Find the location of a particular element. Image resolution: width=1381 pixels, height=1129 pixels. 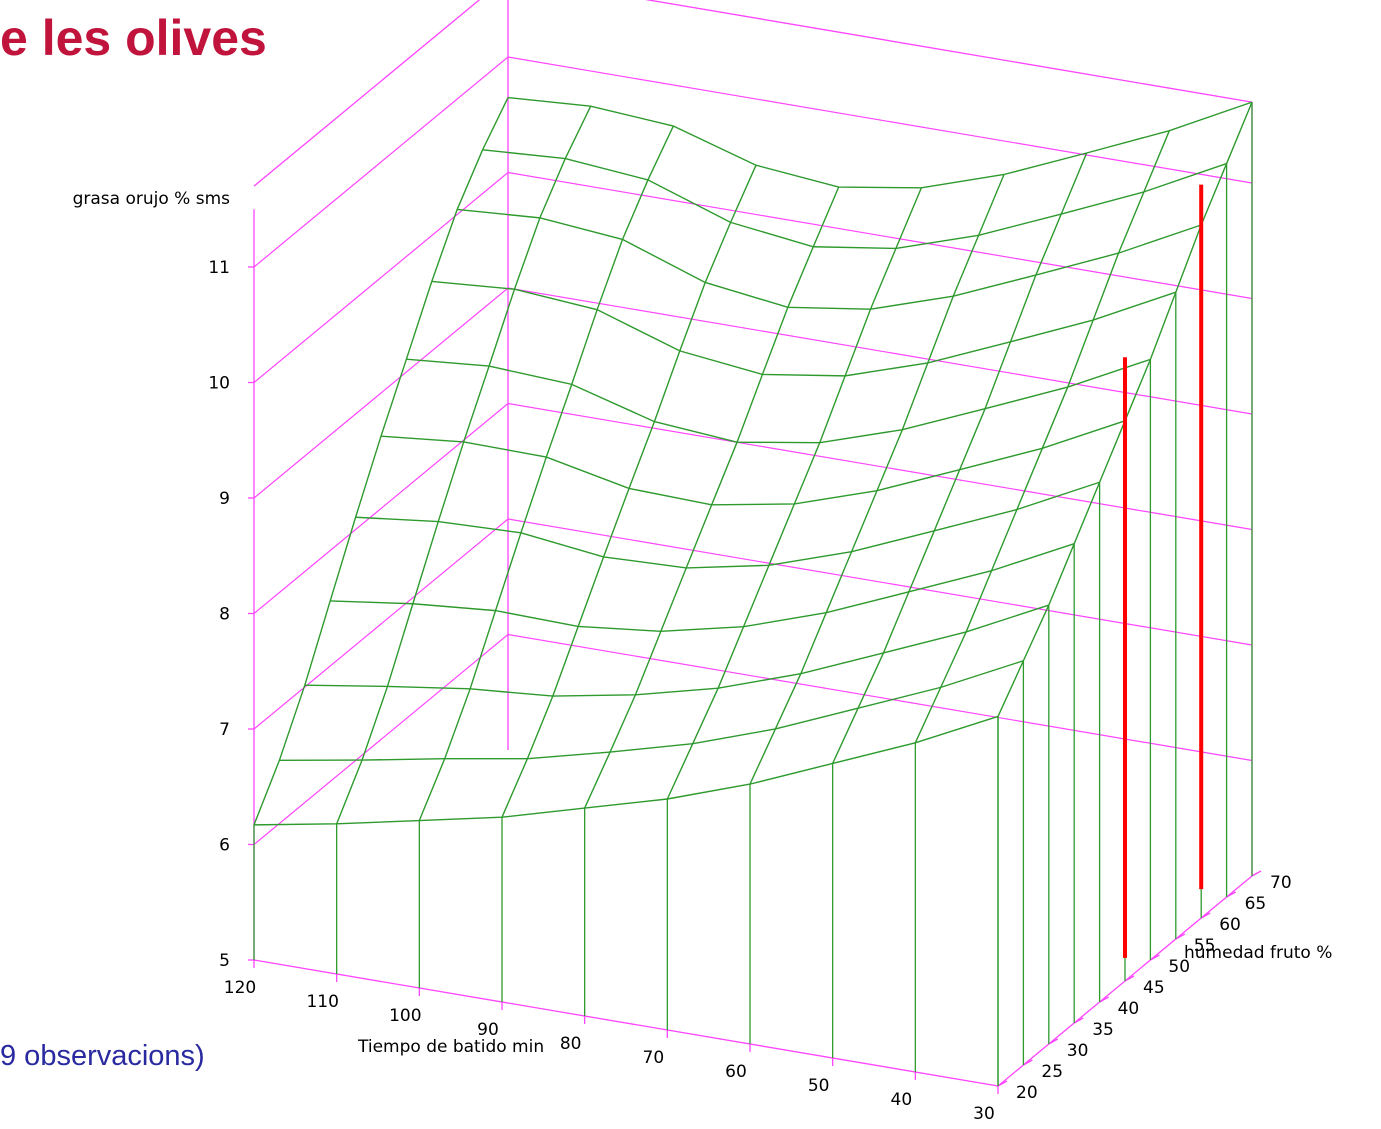

y-tick-label: 20 is located at coordinates (1027, 1093).